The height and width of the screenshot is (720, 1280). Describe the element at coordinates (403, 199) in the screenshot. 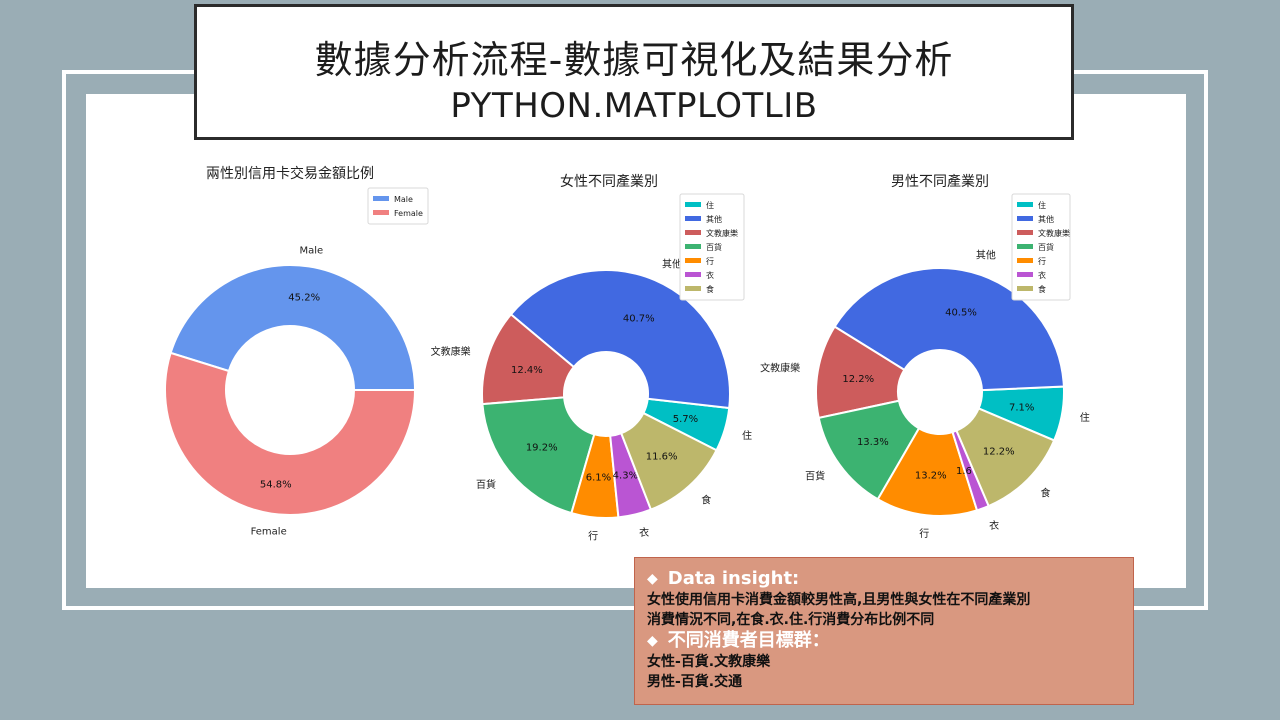

I see `legend-entry: Male` at that location.